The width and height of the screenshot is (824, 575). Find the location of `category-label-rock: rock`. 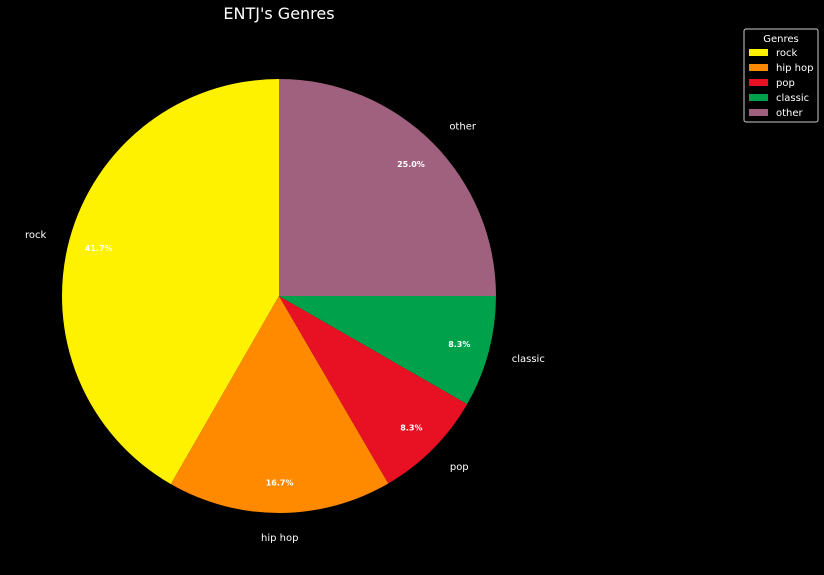

category-label-rock: rock is located at coordinates (36, 235).